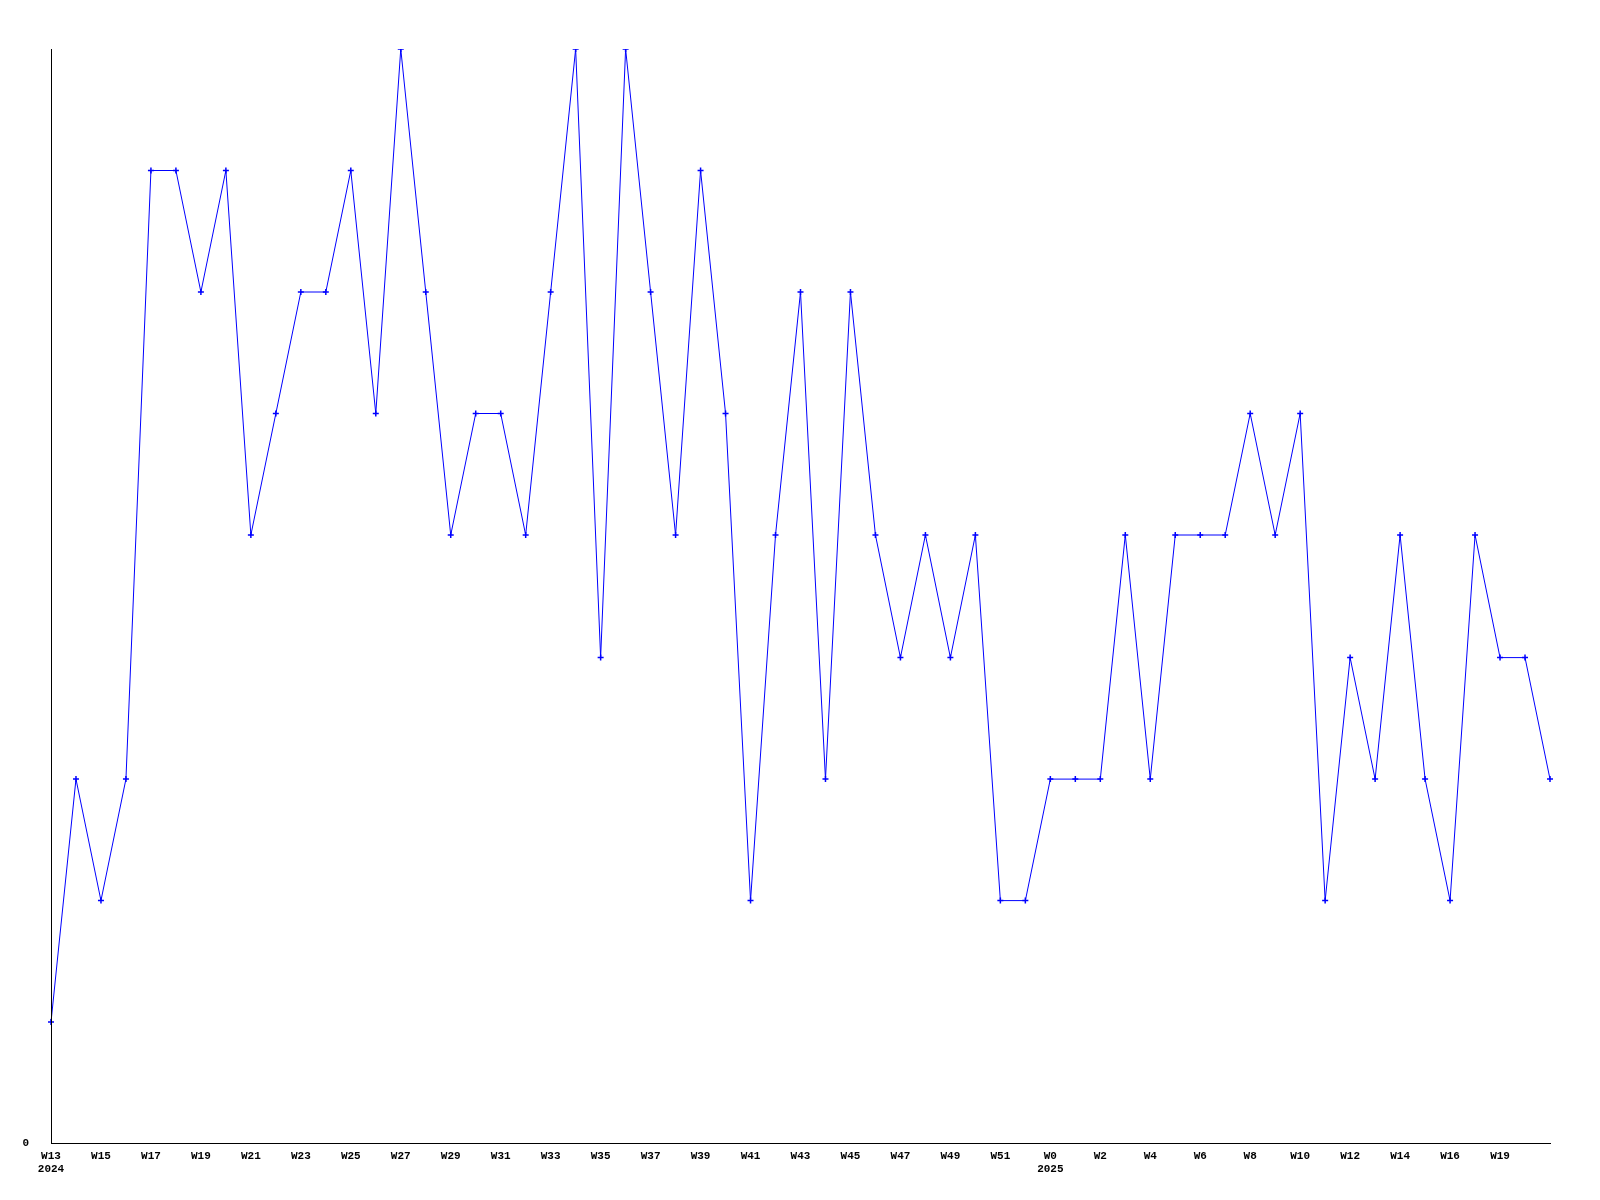  I want to click on x-tick-label: W37, so click(650, 1155).